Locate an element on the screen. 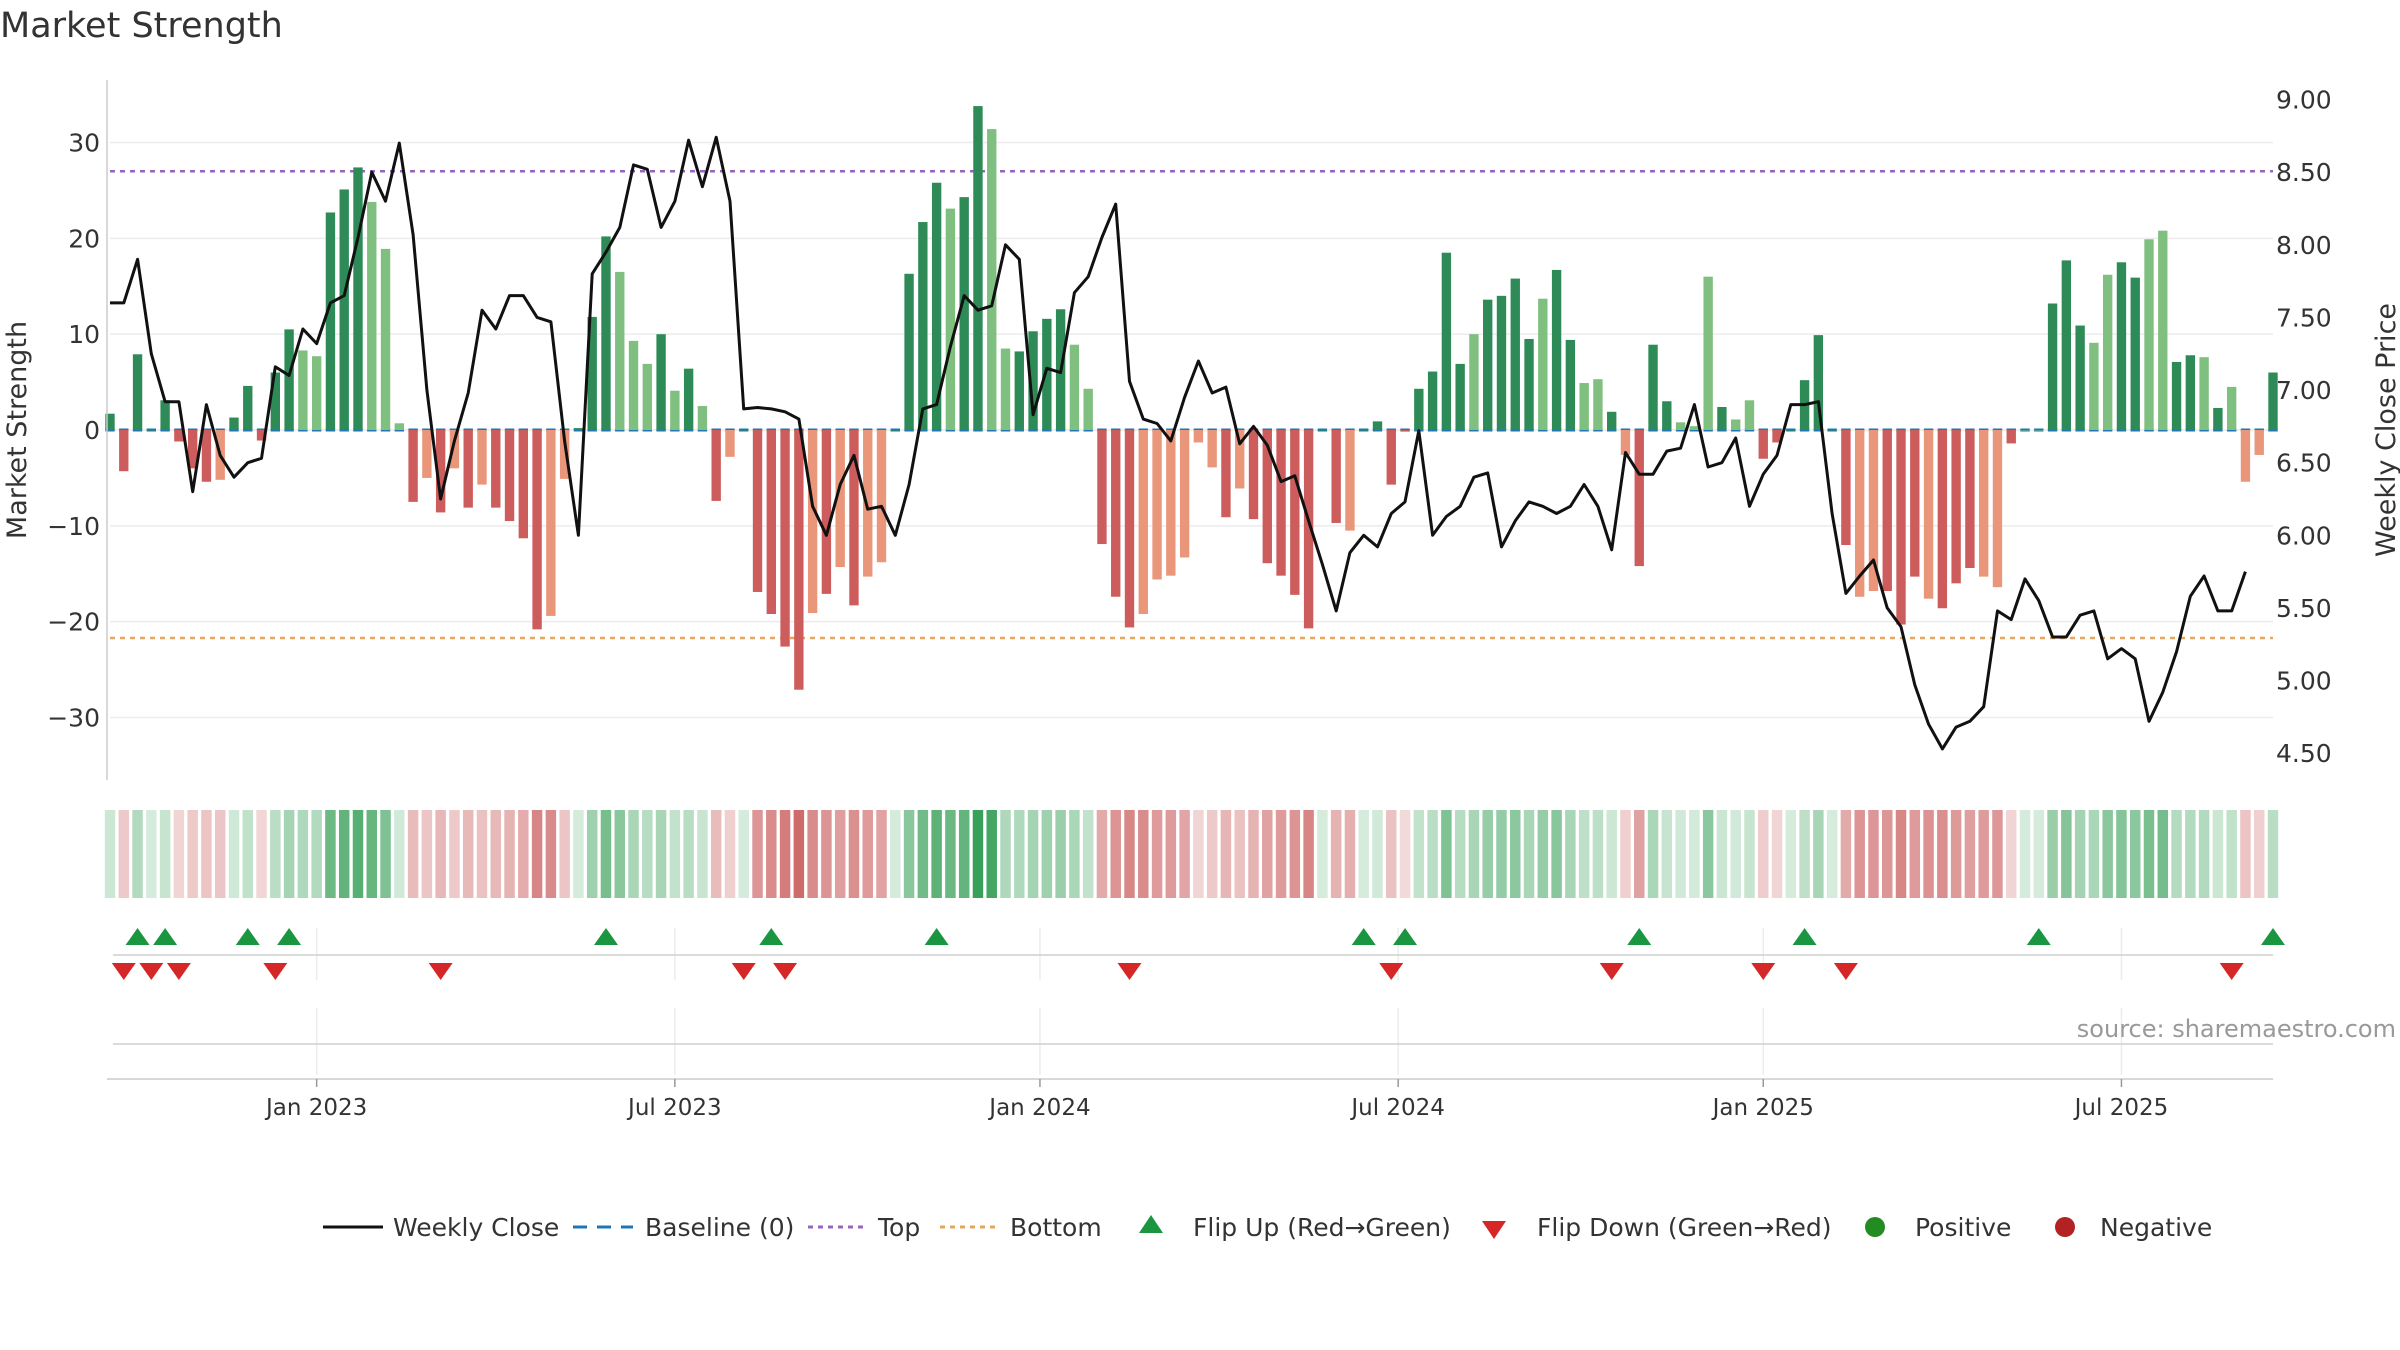  x-tick-label: Jan 2024 is located at coordinates (1038, 1108).